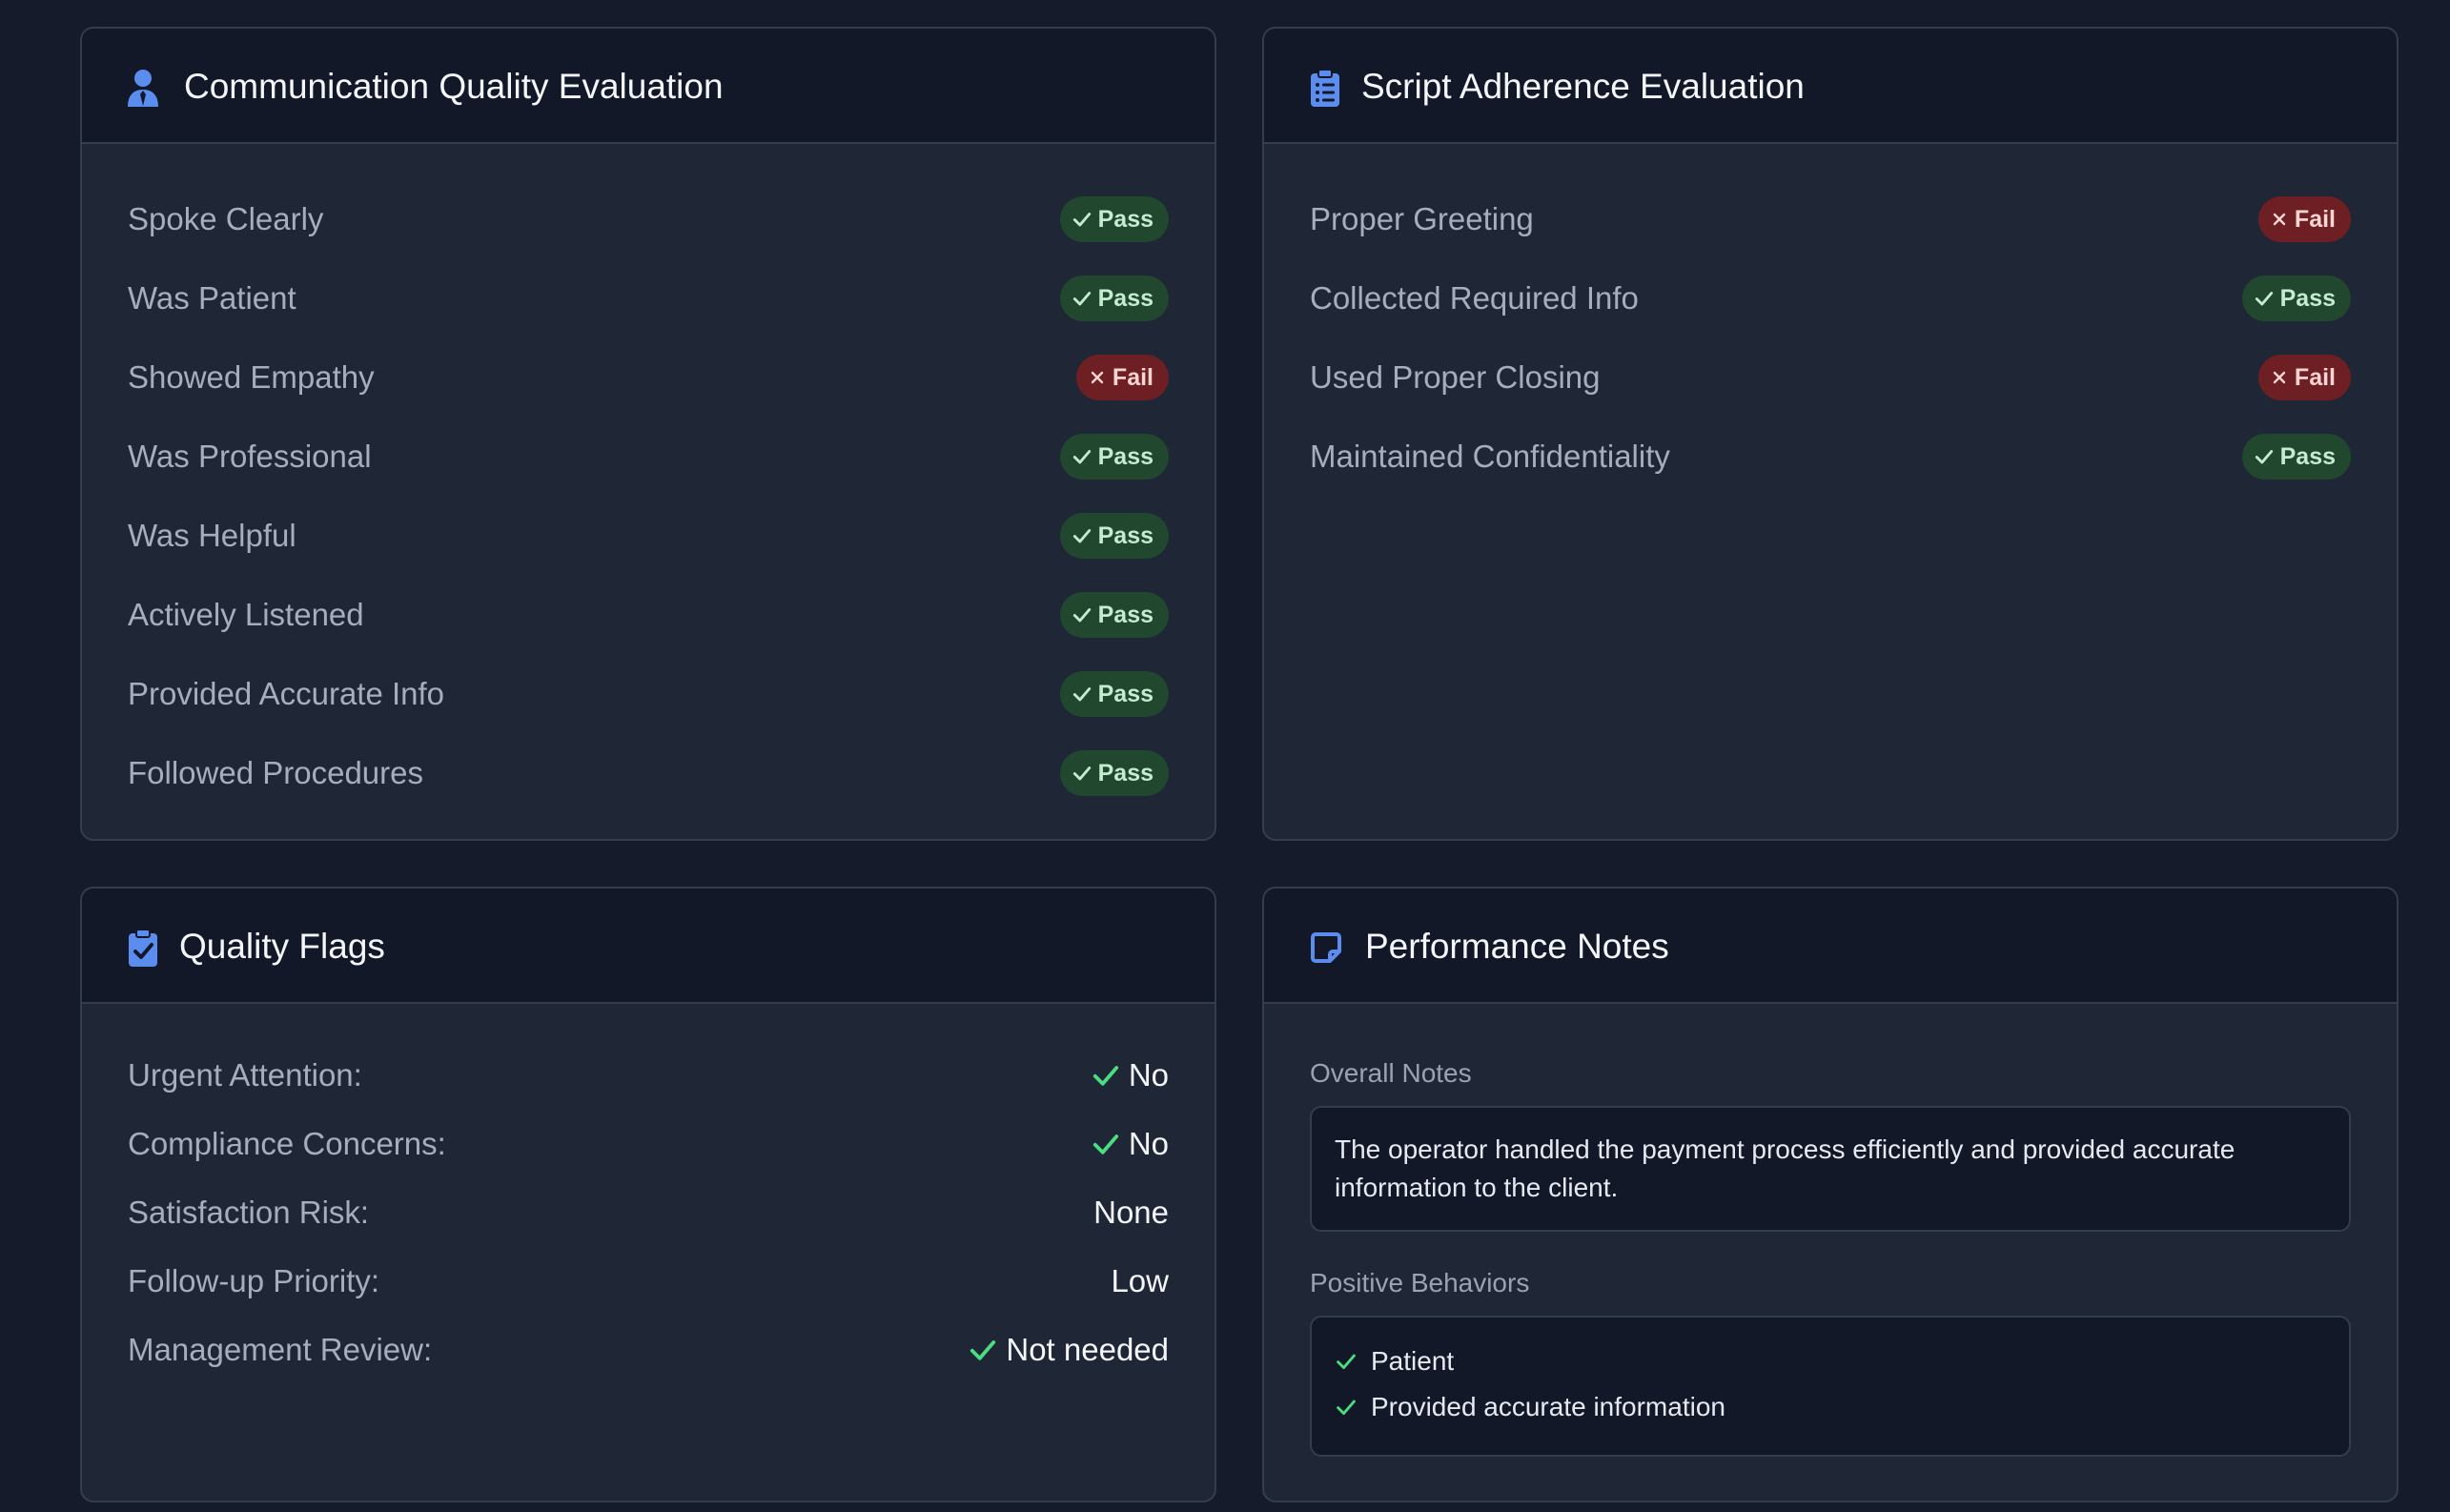 Image resolution: width=2450 pixels, height=1512 pixels. I want to click on item-label: Collected Required Info, so click(1474, 298).